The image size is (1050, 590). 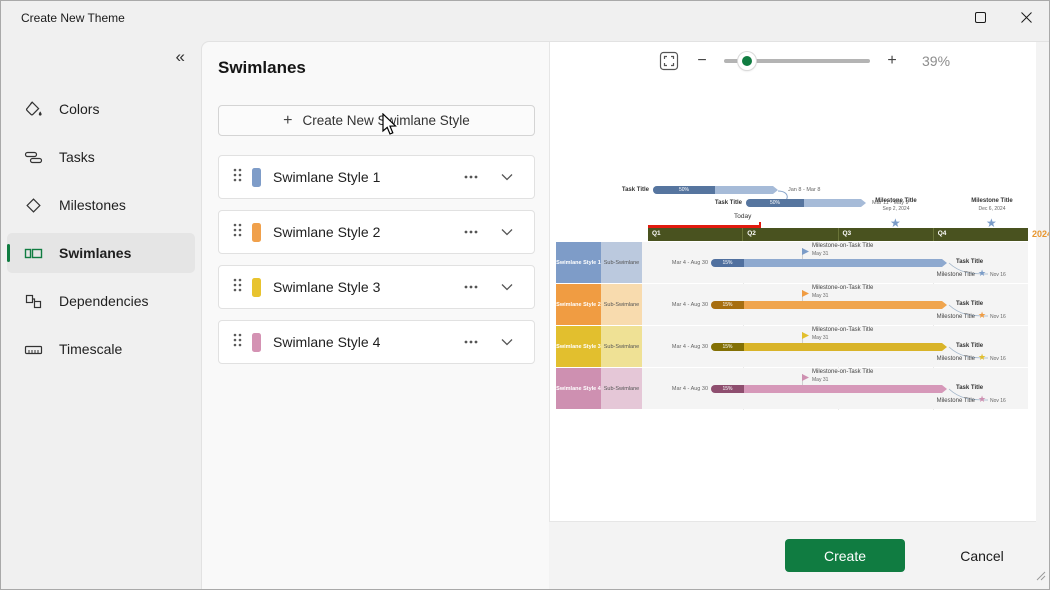 What do you see at coordinates (982, 555) in the screenshot?
I see `cancel-button: Cancel` at bounding box center [982, 555].